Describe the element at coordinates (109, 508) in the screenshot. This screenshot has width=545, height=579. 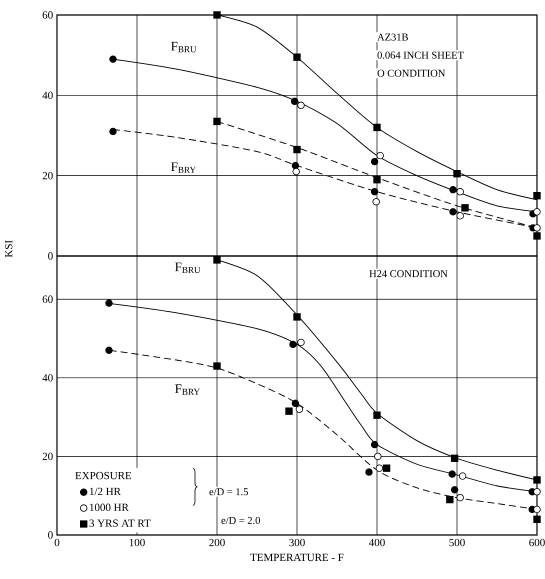
I see `legend-label: 1000 HR` at that location.